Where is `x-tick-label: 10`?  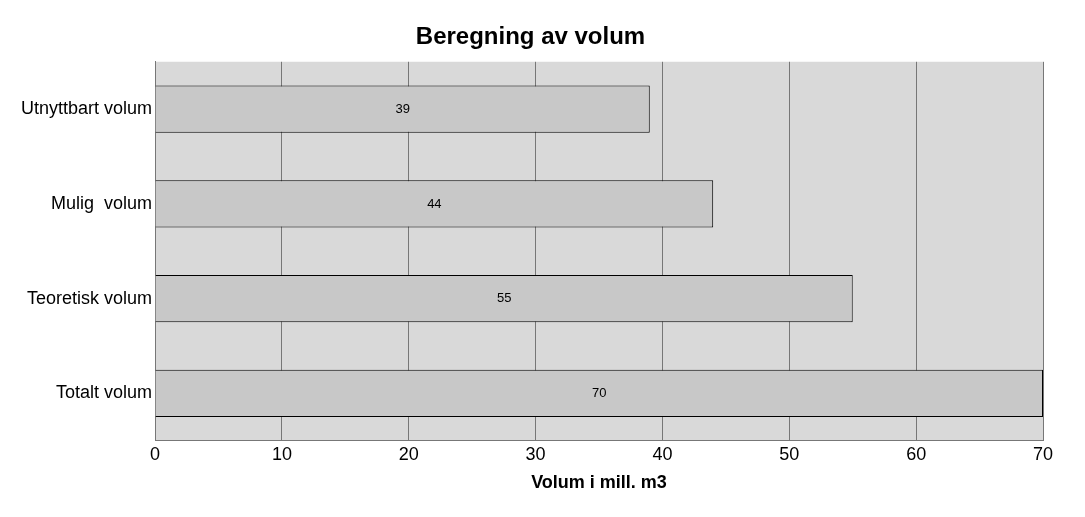
x-tick-label: 10 is located at coordinates (281, 453).